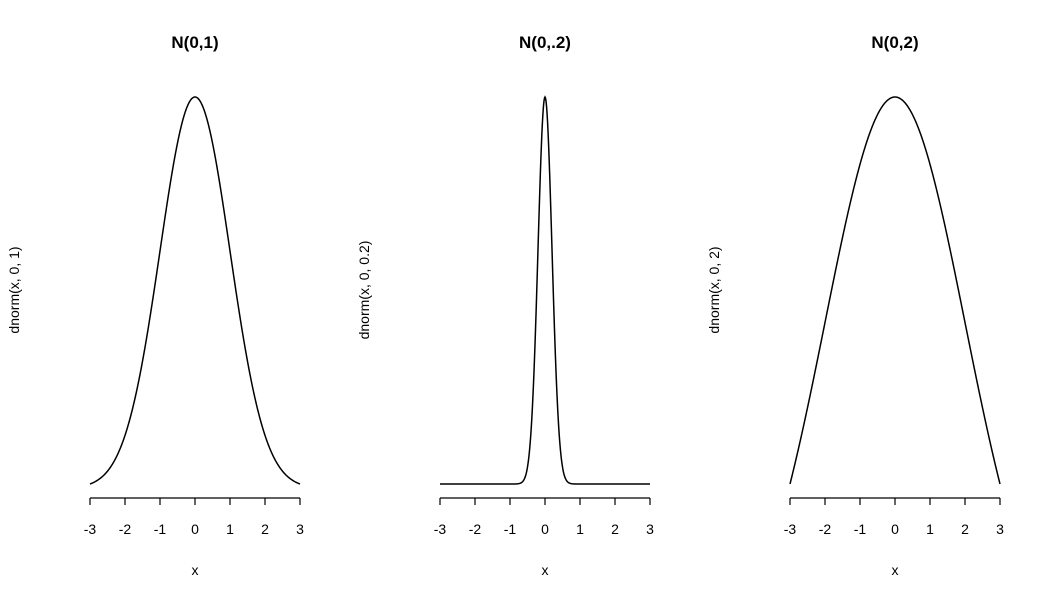  What do you see at coordinates (894, 42) in the screenshot?
I see `panel-title: N(0,2)` at bounding box center [894, 42].